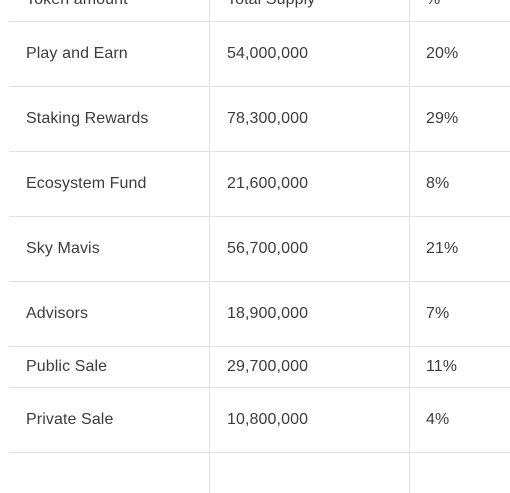 The width and height of the screenshot is (510, 493). I want to click on header-total-supply: Total Supply, so click(310, 10).